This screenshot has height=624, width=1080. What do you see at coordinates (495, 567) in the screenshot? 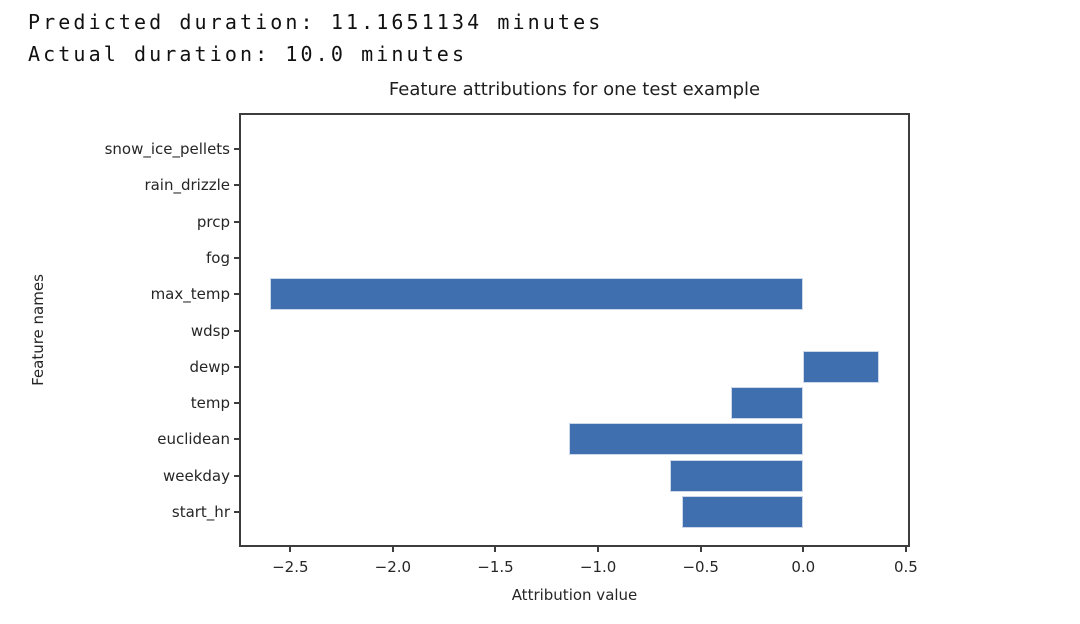
I see `x-tick-label: −1.5` at bounding box center [495, 567].